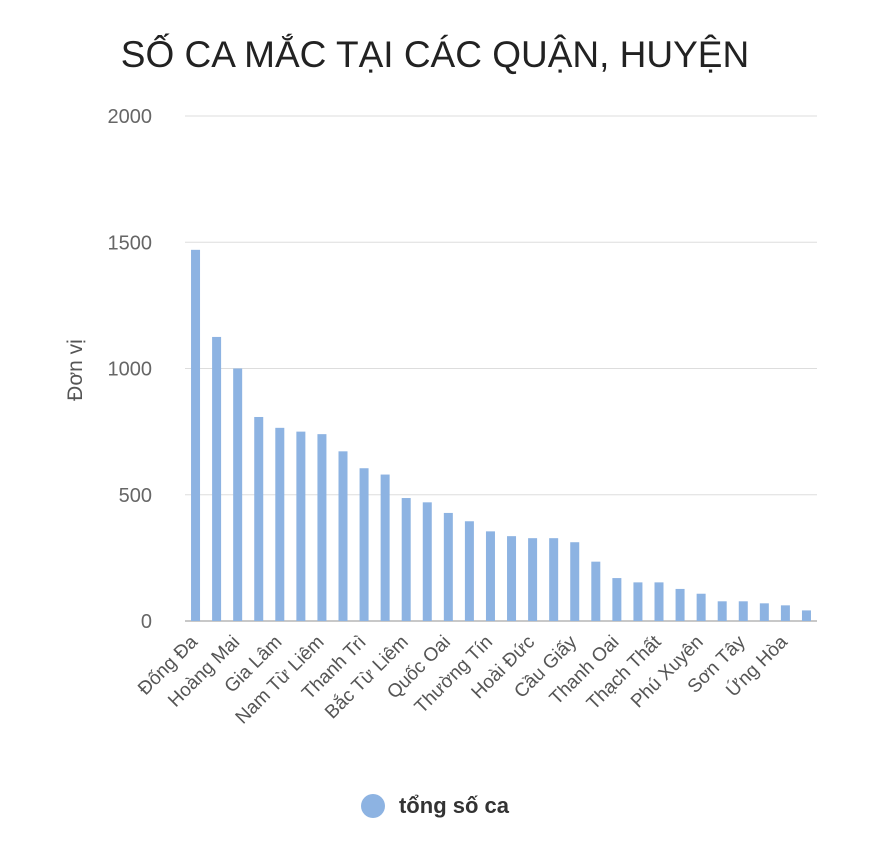 The width and height of the screenshot is (870, 842). Describe the element at coordinates (372, 806) in the screenshot. I see `legend-swatch` at that location.